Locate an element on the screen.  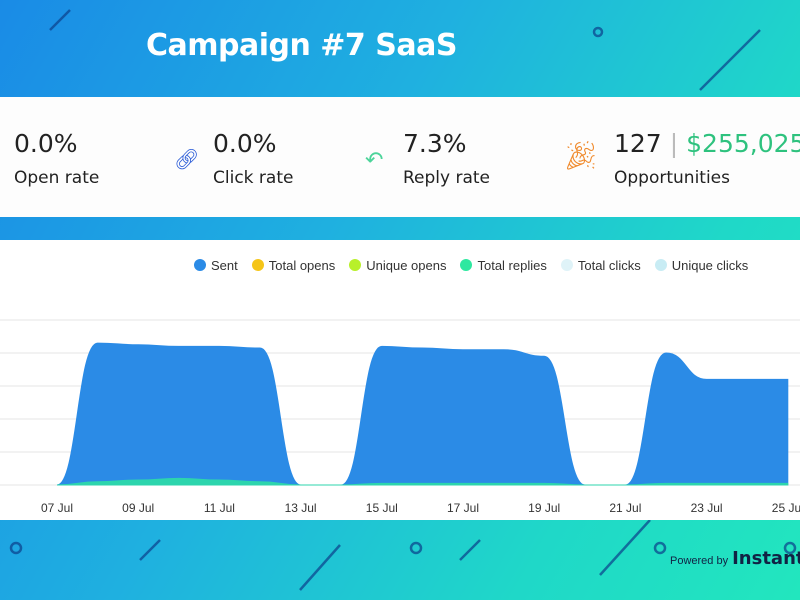
legend-item: Total opens is located at coordinates (293, 265).